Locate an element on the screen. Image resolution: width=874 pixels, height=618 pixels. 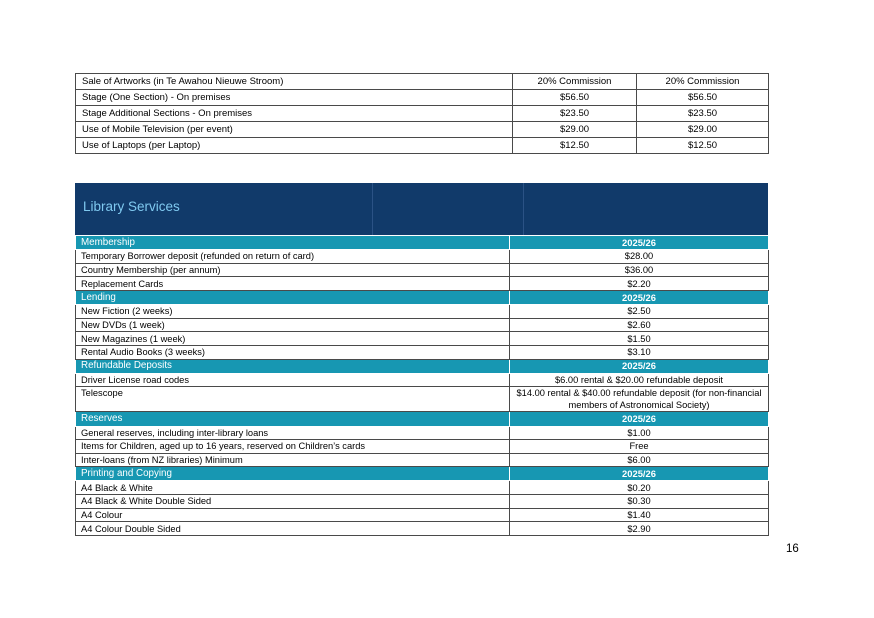
table-row: New Fiction (2 weeks) $2.50 is located at coordinates (422, 311).